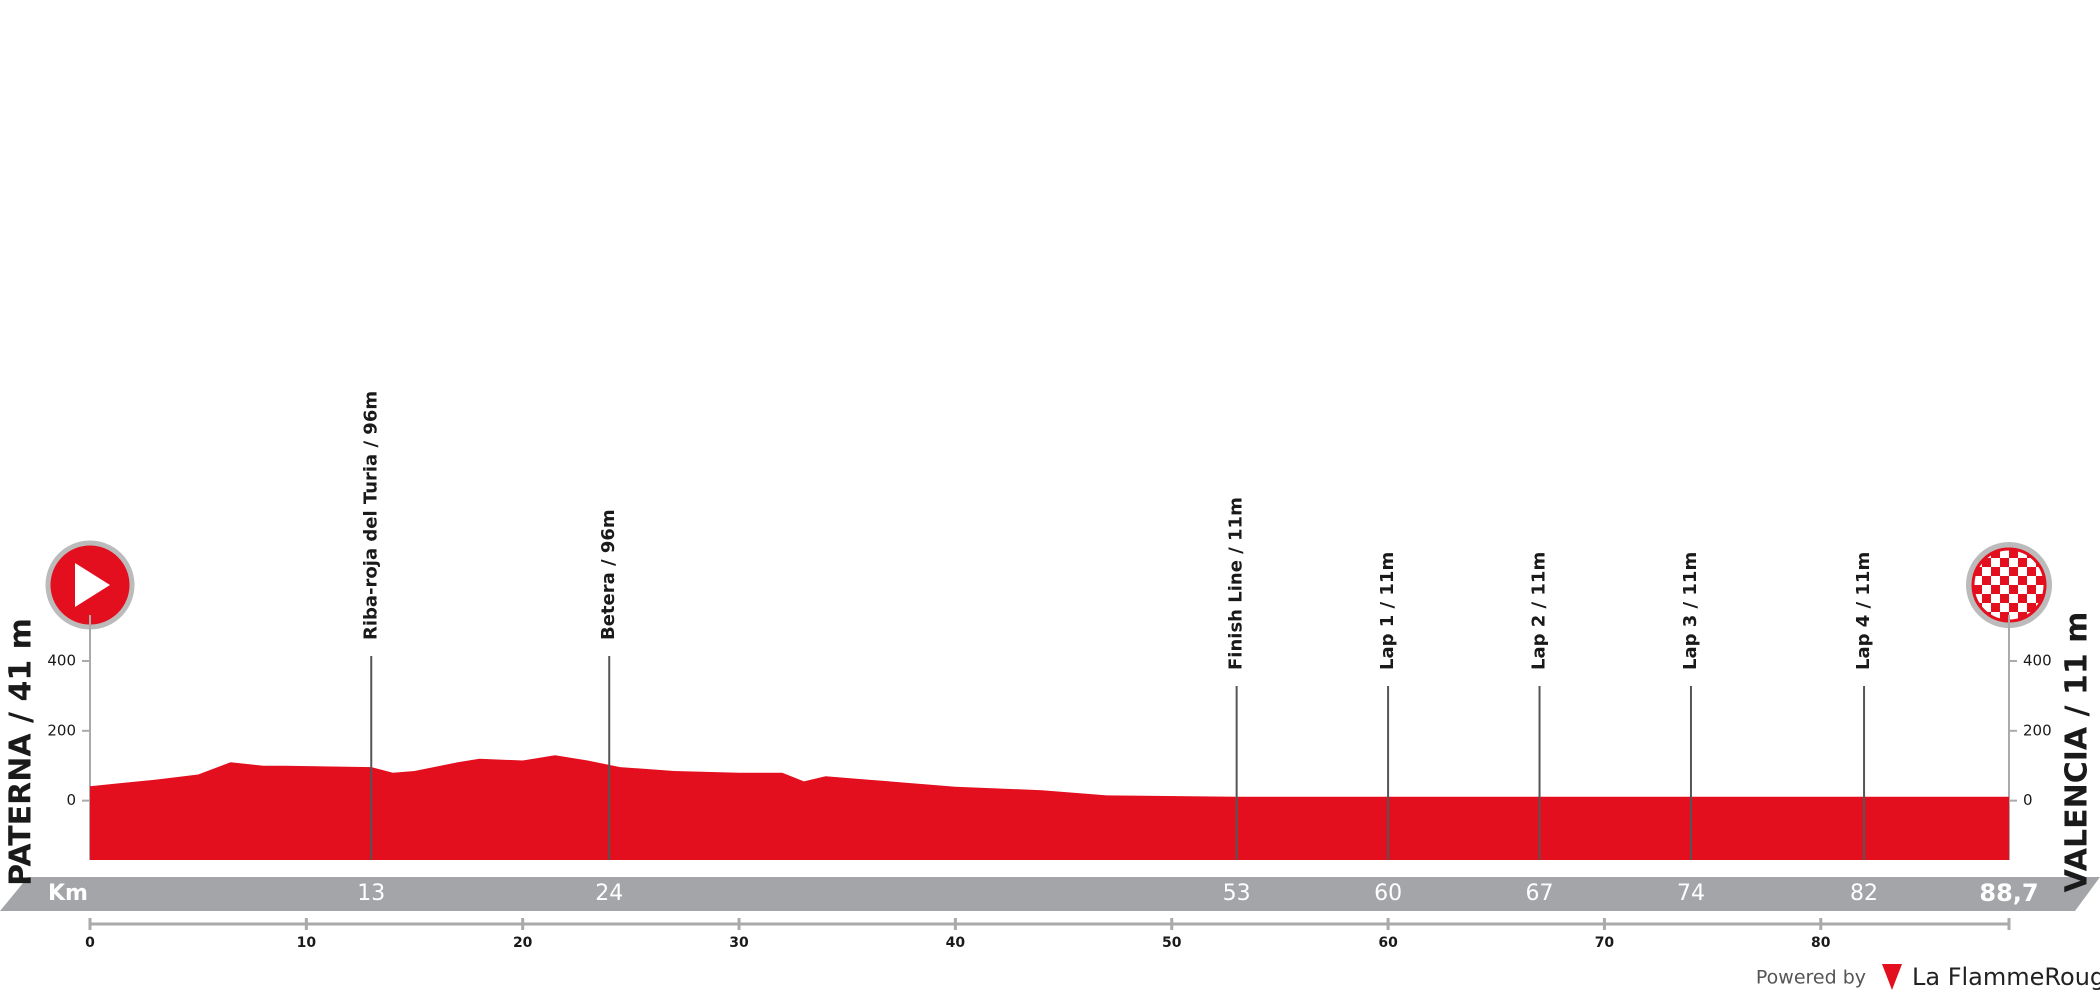  I want to click on x-tick-label: 10, so click(307, 943).